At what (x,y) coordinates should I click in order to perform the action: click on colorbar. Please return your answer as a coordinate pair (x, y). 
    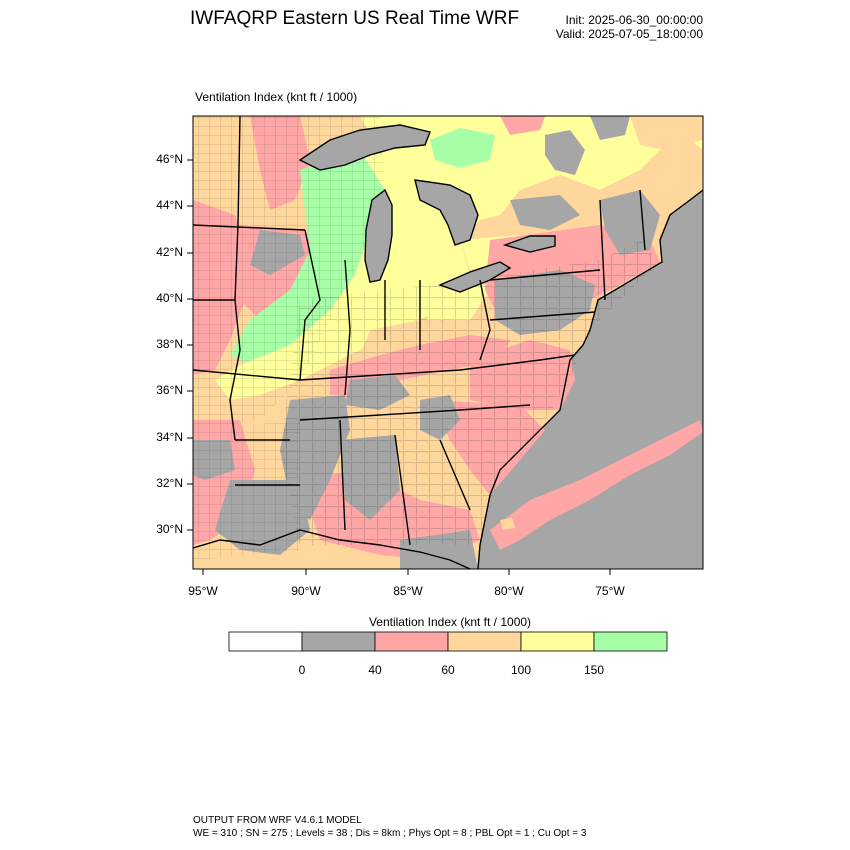
    Looking at the image, I should click on (448, 641).